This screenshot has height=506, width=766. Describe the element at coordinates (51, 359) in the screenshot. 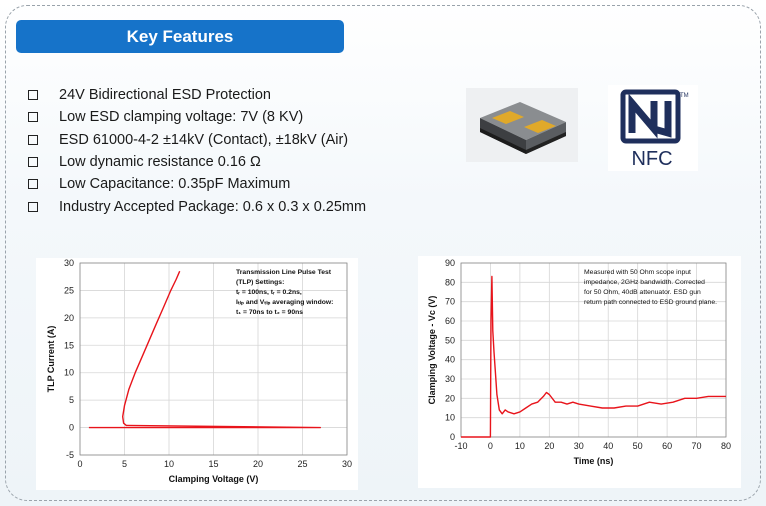

I see `tlp-y-axis-label: TLP Current (A)` at that location.